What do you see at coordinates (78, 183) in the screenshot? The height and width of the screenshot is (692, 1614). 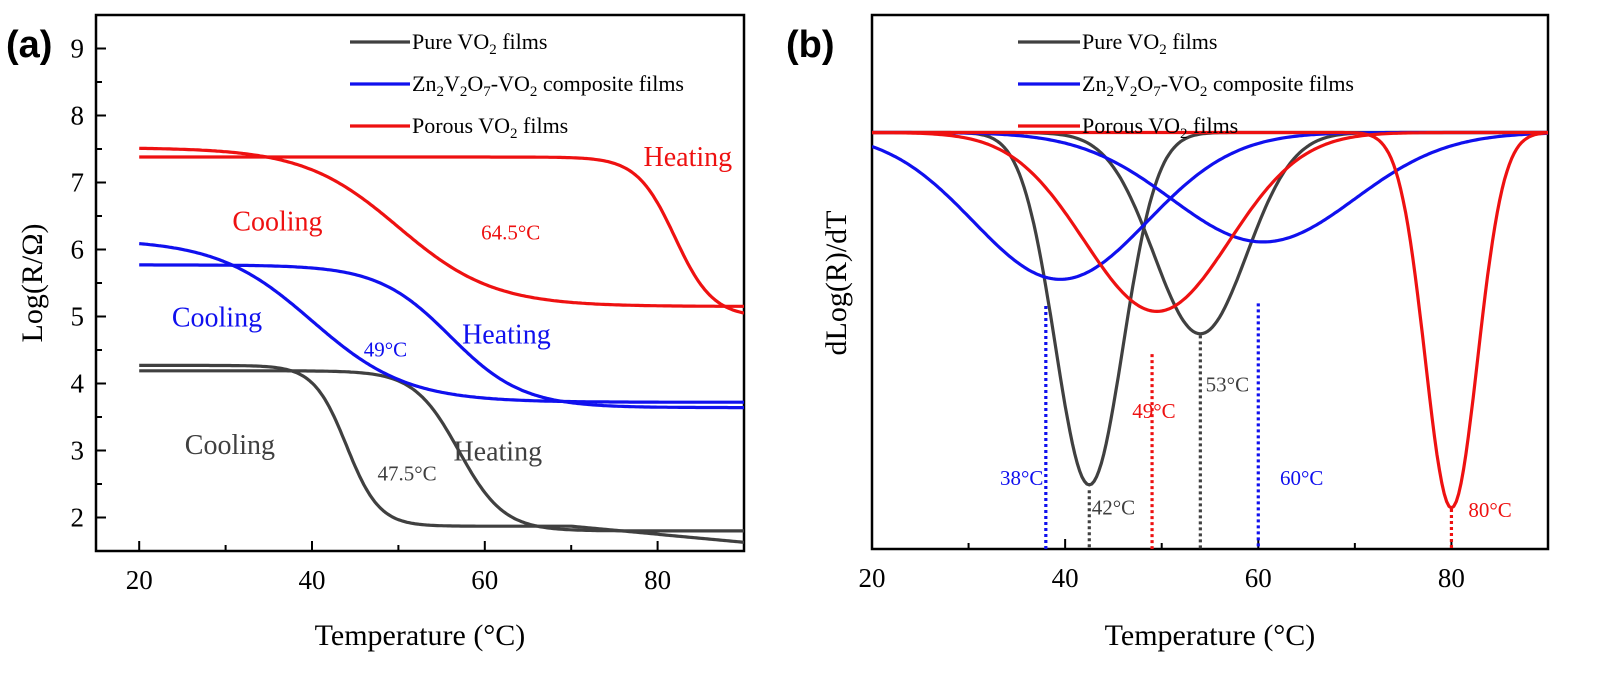 I see `y-tick-label: 7` at bounding box center [78, 183].